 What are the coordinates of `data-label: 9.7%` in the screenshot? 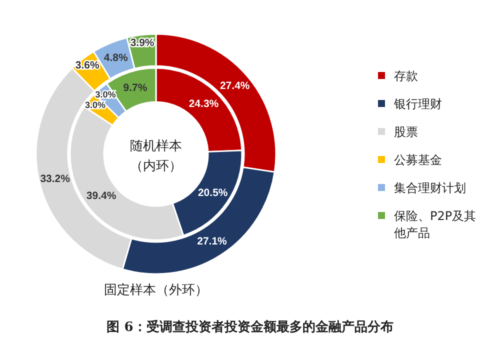 It's located at (135, 88).